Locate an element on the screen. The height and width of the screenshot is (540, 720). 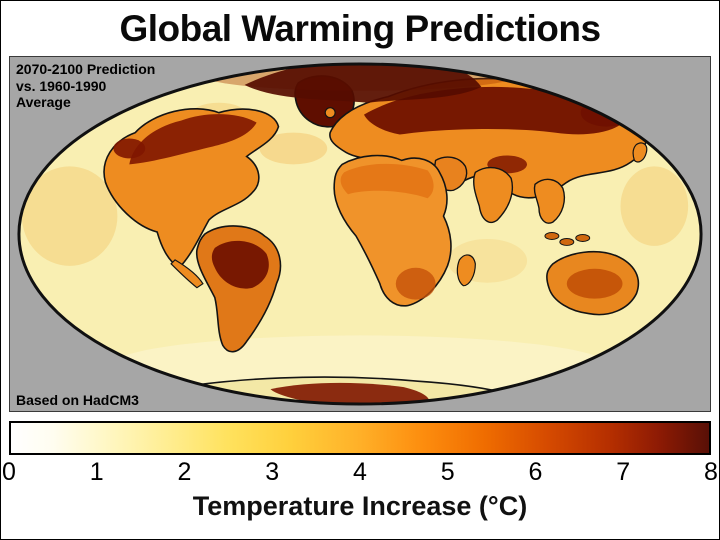
title-bar: Global Warming Predictions is located at coordinates (360, 28).